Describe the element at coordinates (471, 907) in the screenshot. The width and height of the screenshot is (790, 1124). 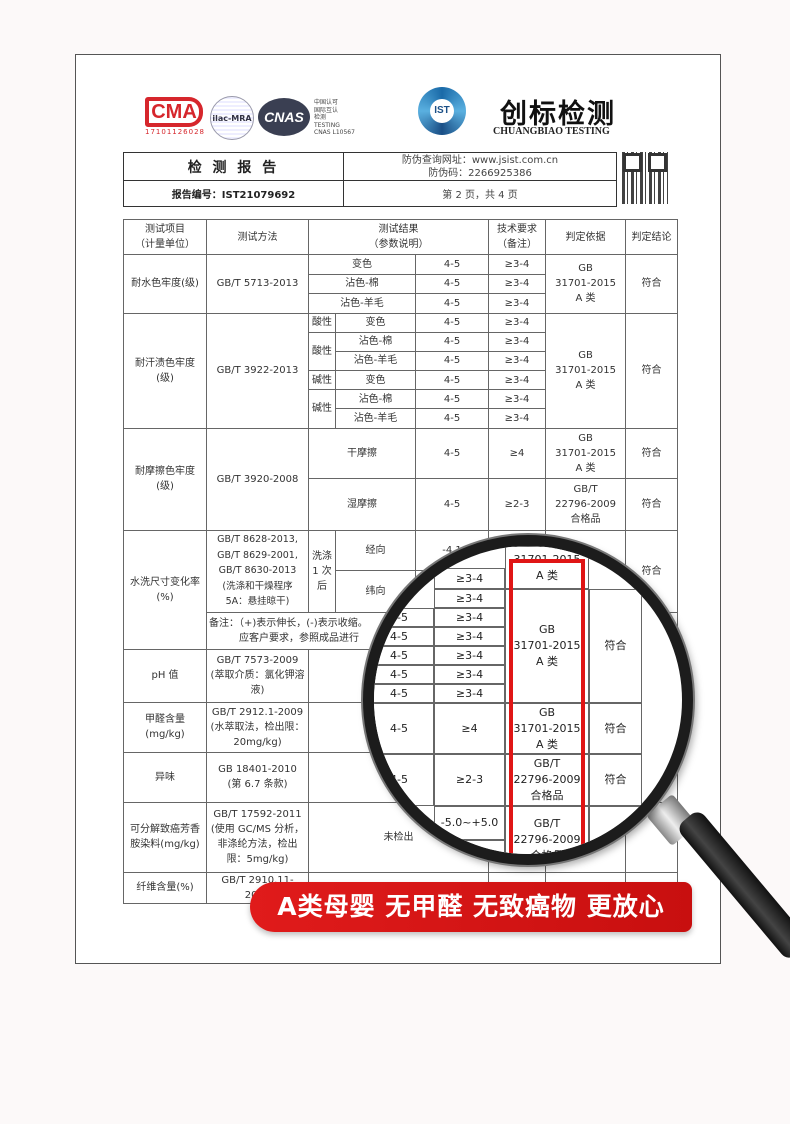
I see `promo-banner: A类母婴 无甲醛 无致癌物 更放心` at that location.